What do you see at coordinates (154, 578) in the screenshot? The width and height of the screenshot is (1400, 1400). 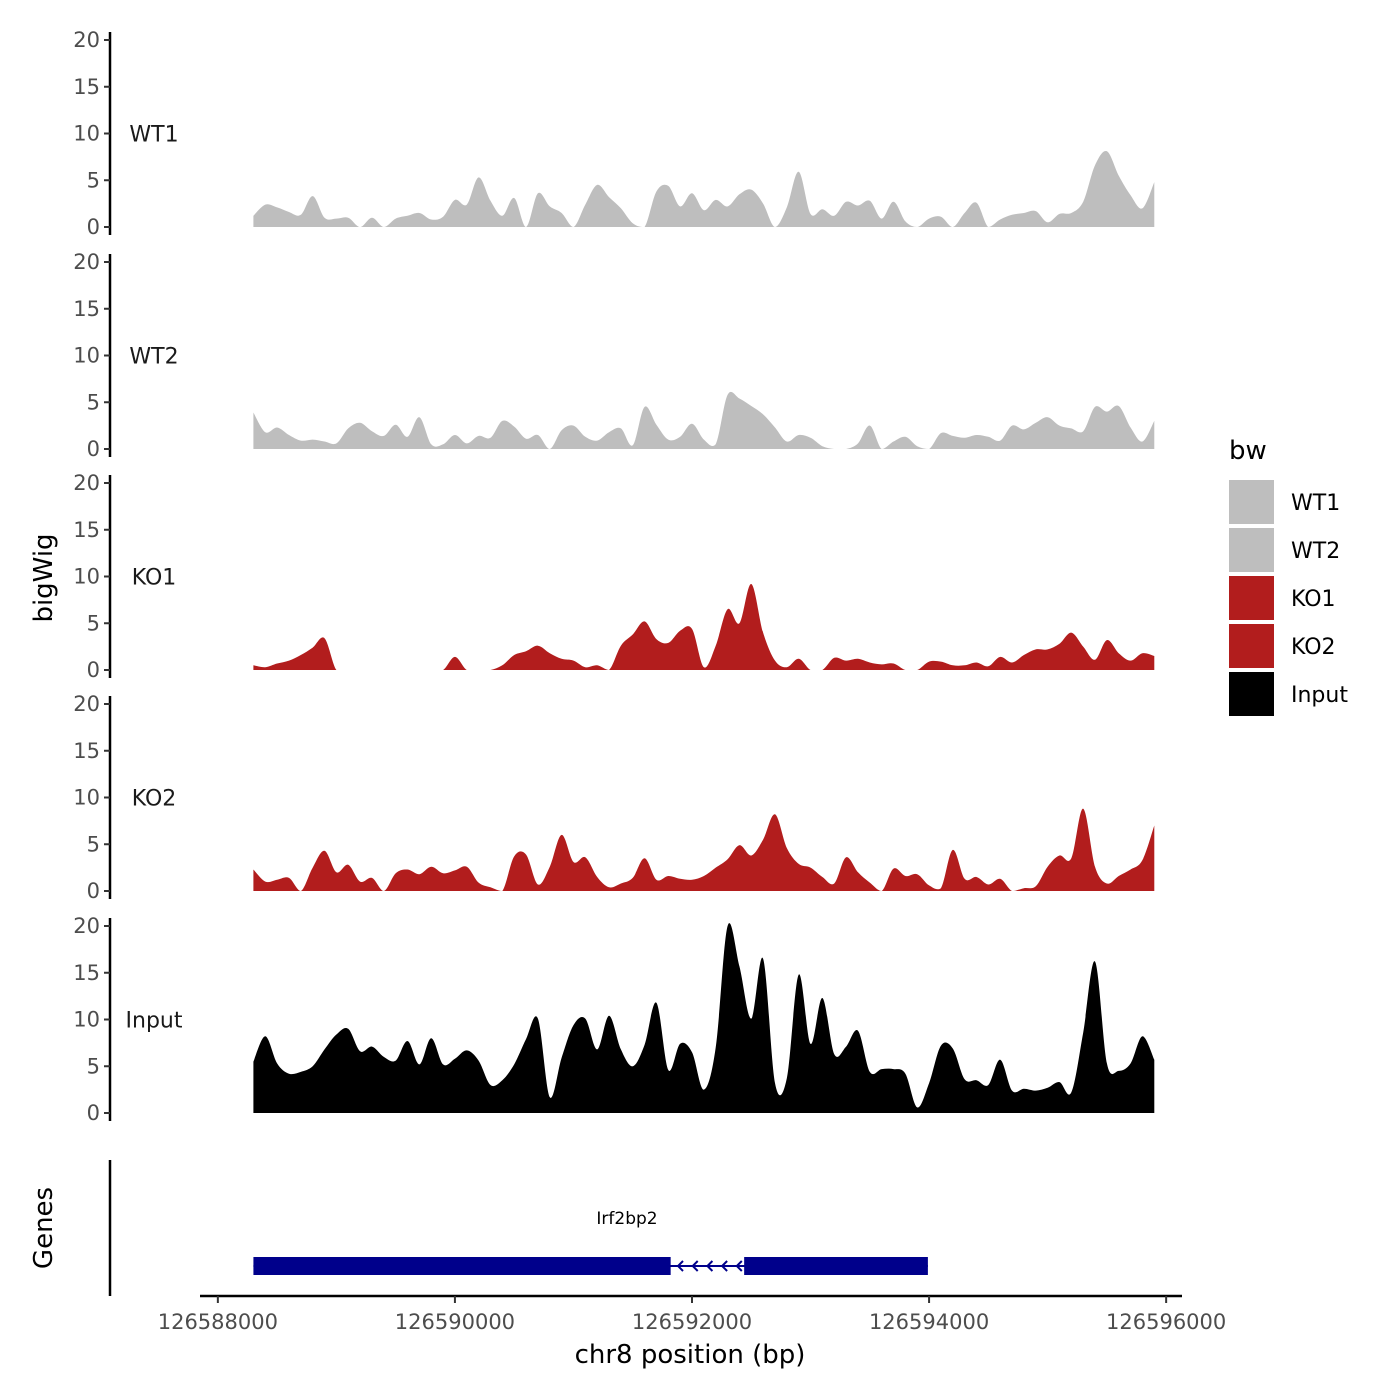 I see `track-label: KO1` at bounding box center [154, 578].